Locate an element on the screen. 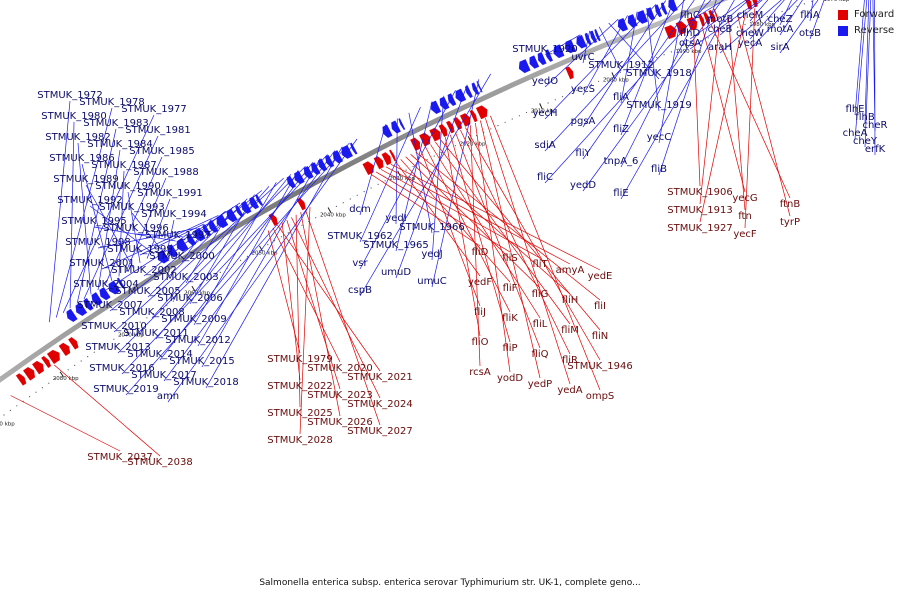 The width and height of the screenshot is (900, 600). gene-label: cheZ is located at coordinates (780, 19).